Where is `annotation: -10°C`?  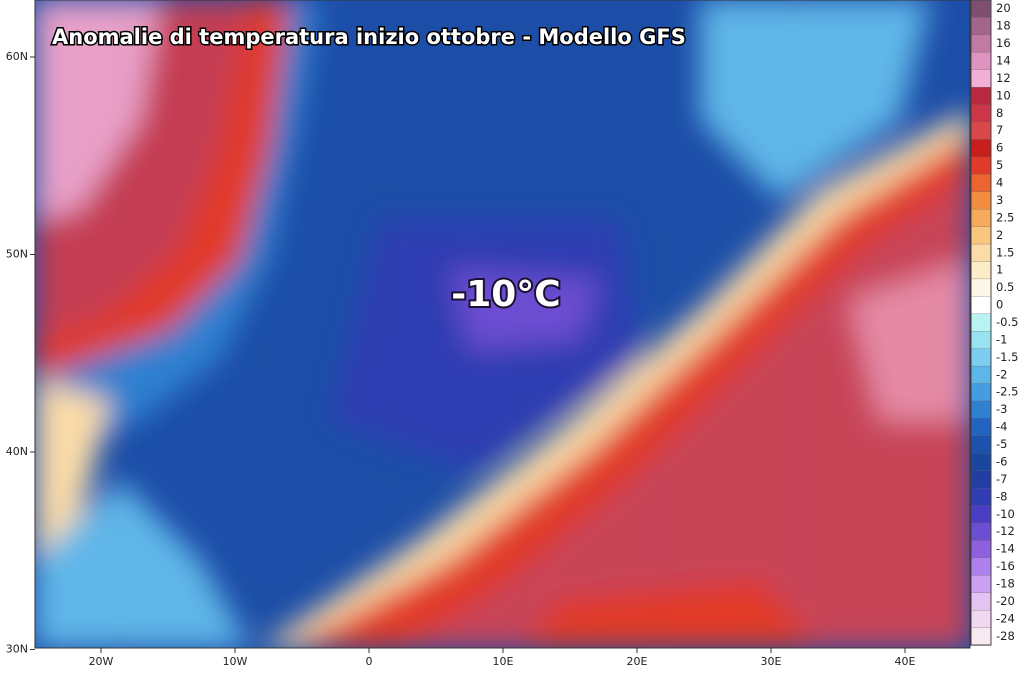 annotation: -10°C is located at coordinates (505, 294).